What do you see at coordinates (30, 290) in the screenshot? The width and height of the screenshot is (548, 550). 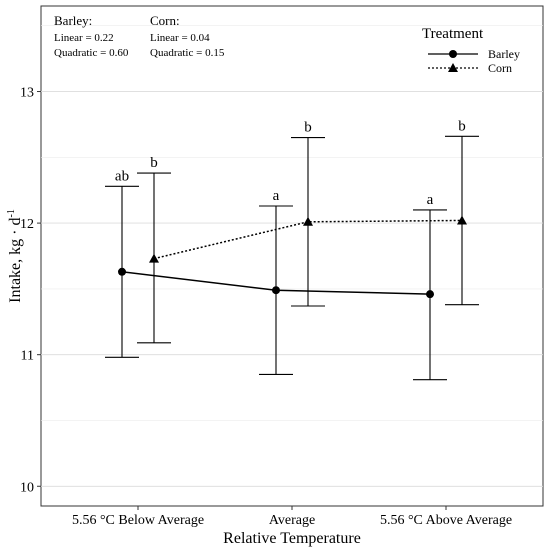 I see `y-axis: 10 11 12 13` at bounding box center [30, 290].